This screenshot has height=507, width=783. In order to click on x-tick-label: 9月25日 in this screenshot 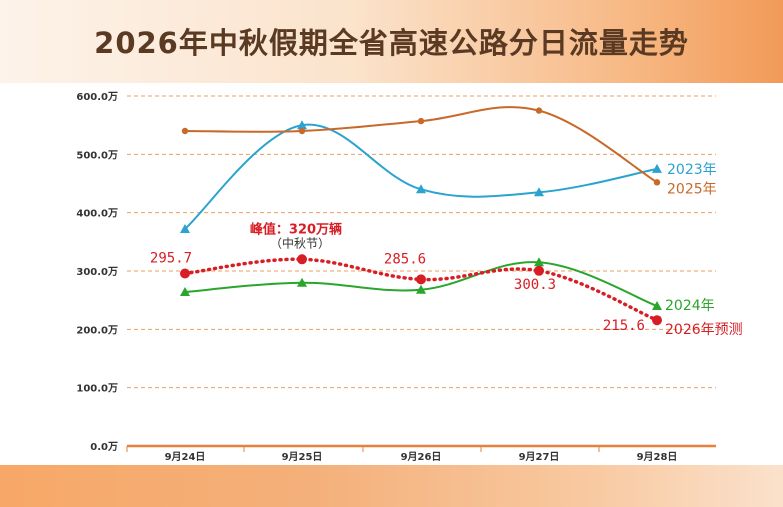, I will do `click(302, 457)`.